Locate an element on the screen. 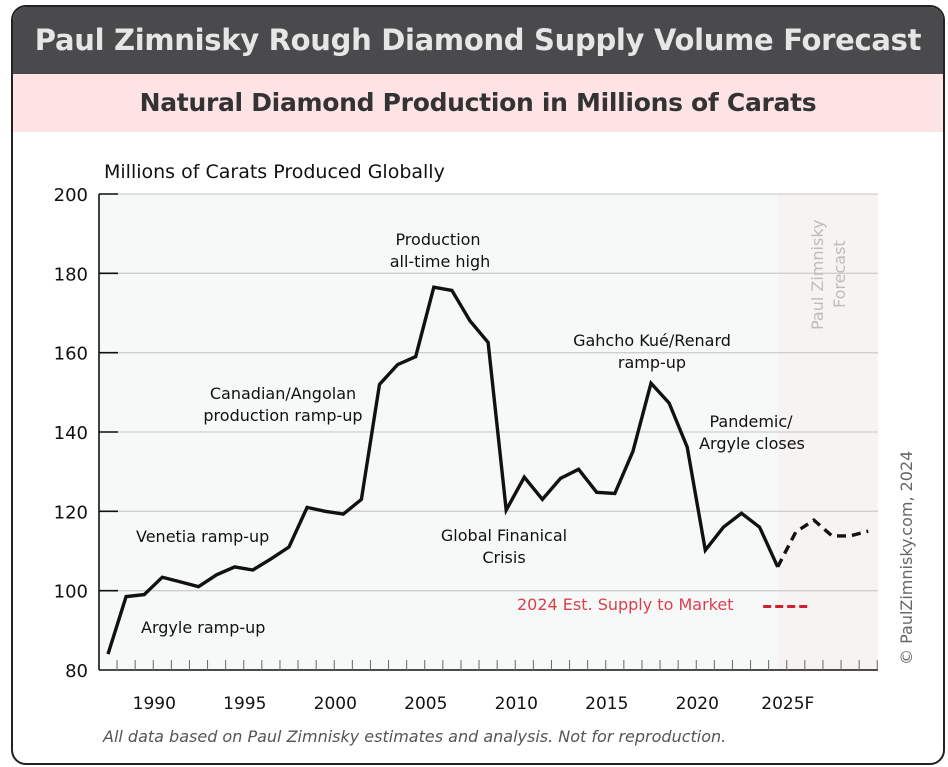 The image size is (948, 767). x-tick-label-2000: 2000 is located at coordinates (335, 704).